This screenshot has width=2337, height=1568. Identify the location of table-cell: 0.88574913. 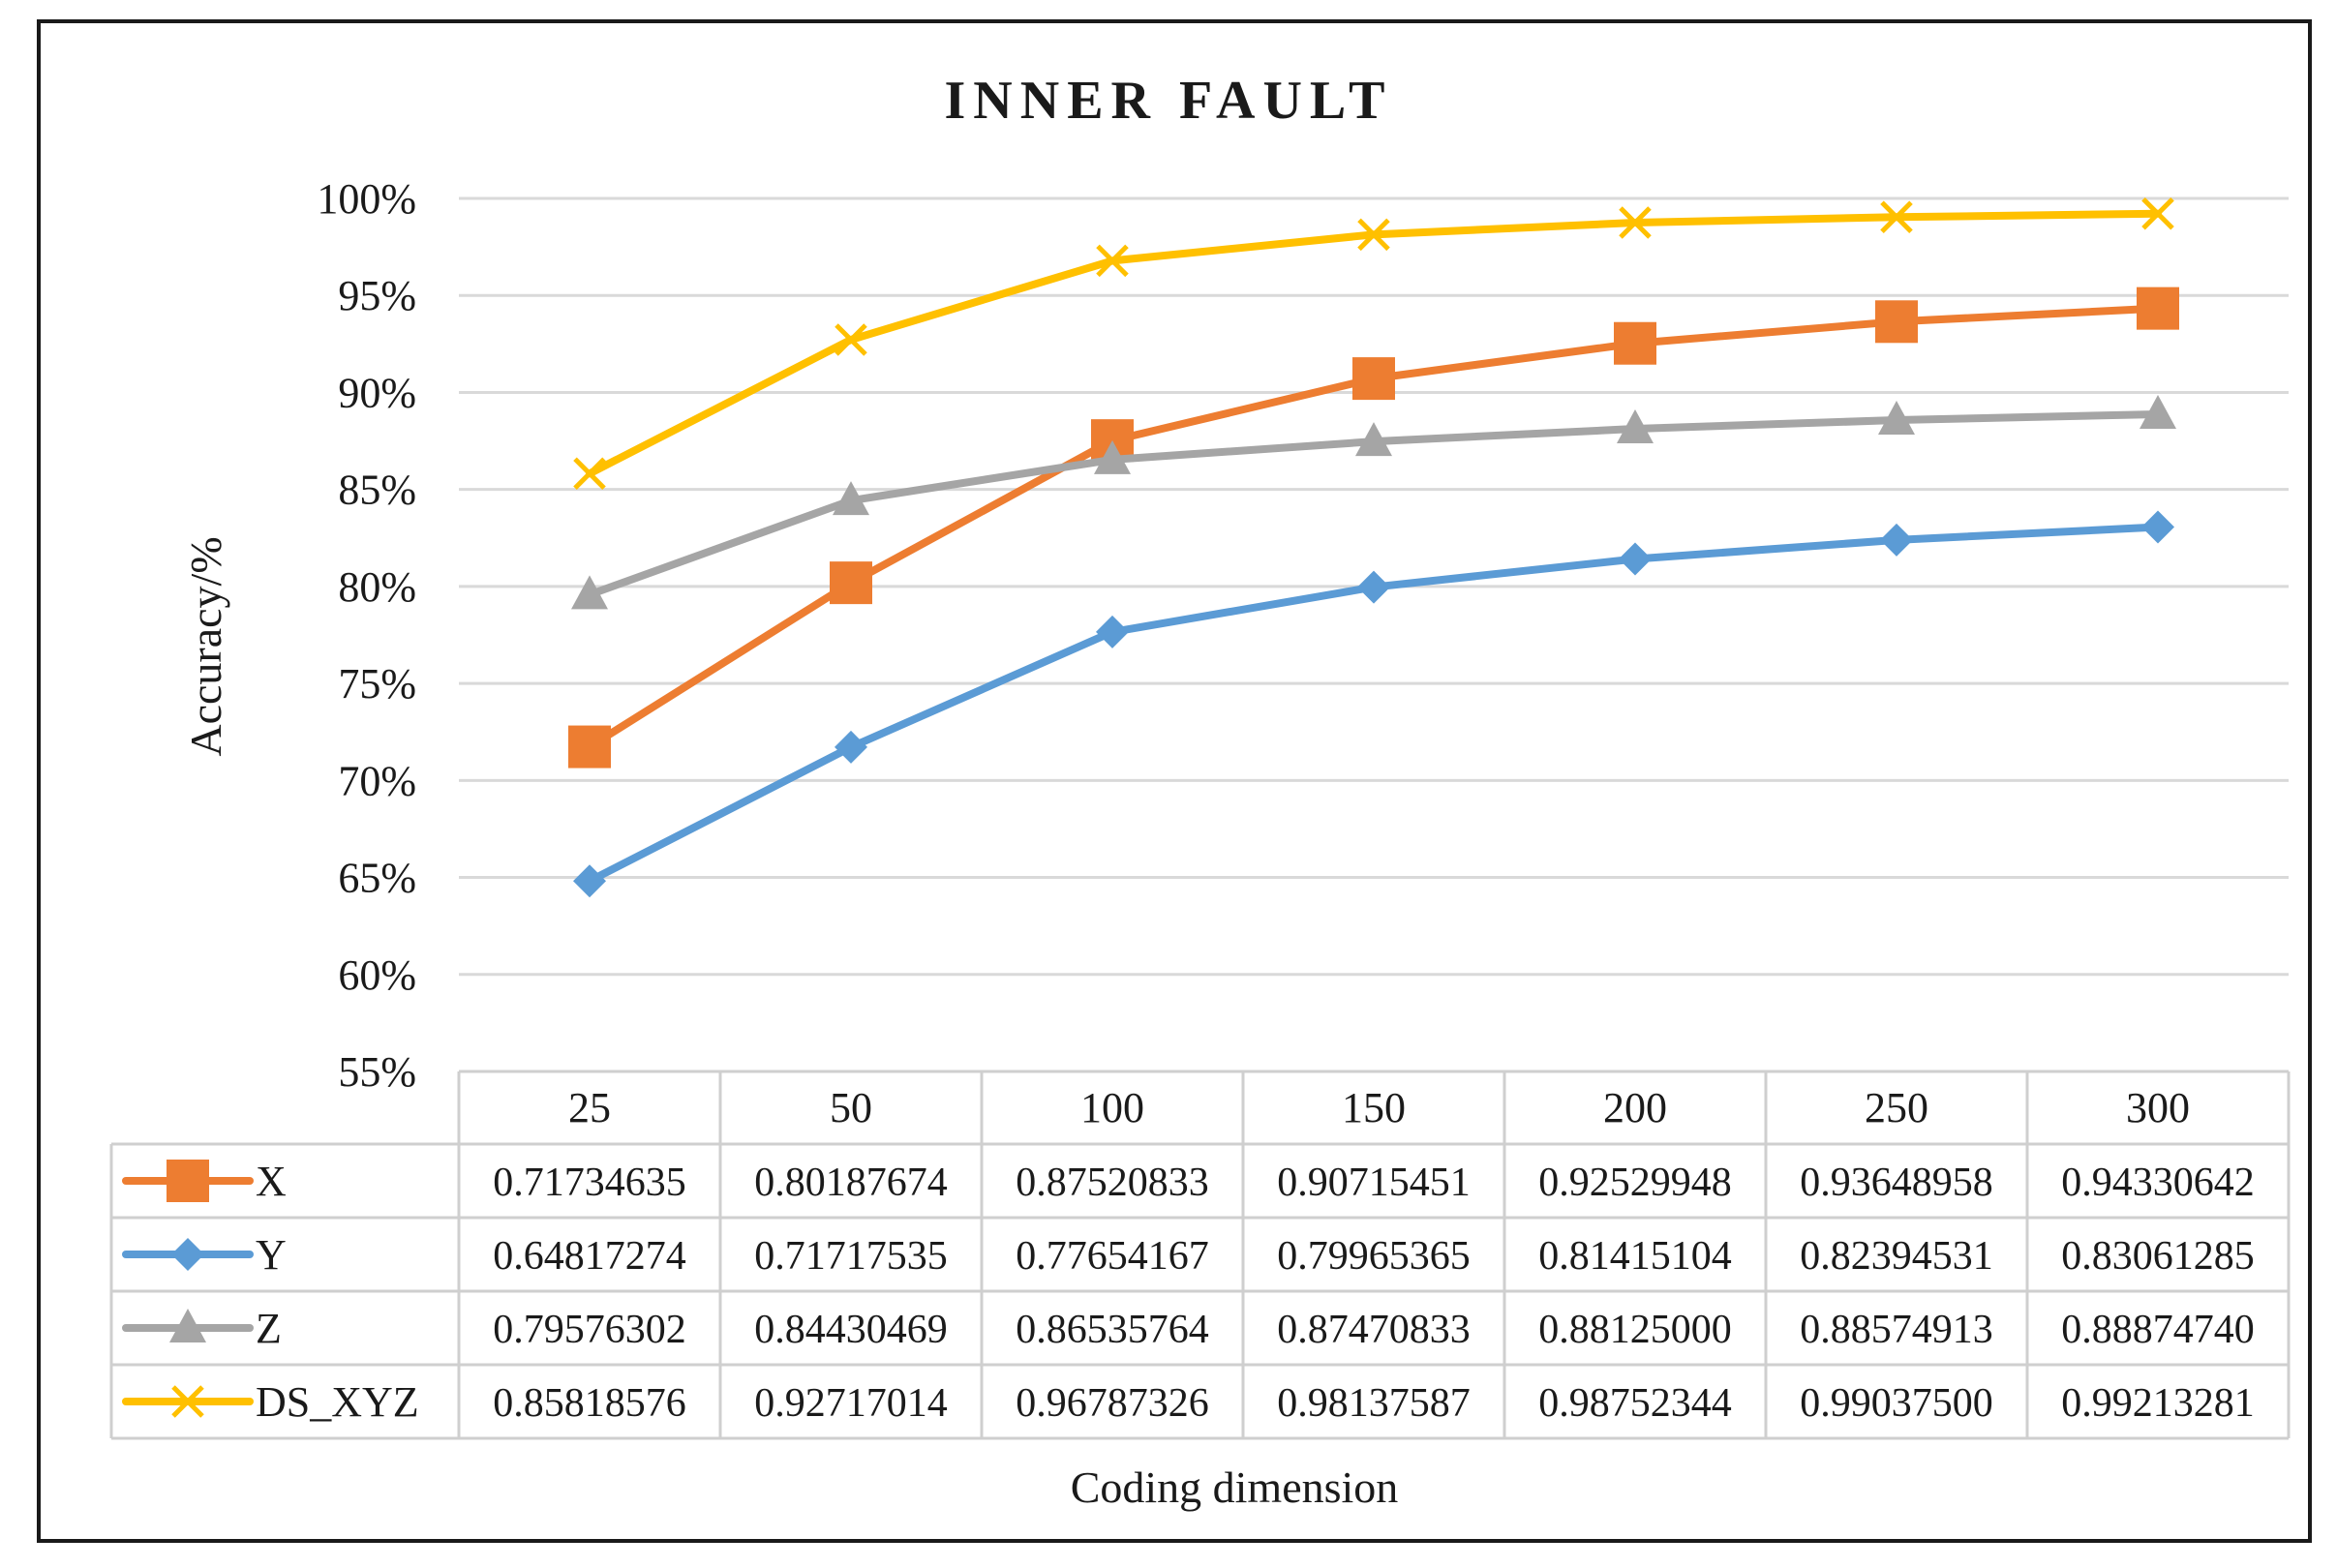
(1897, 1330).